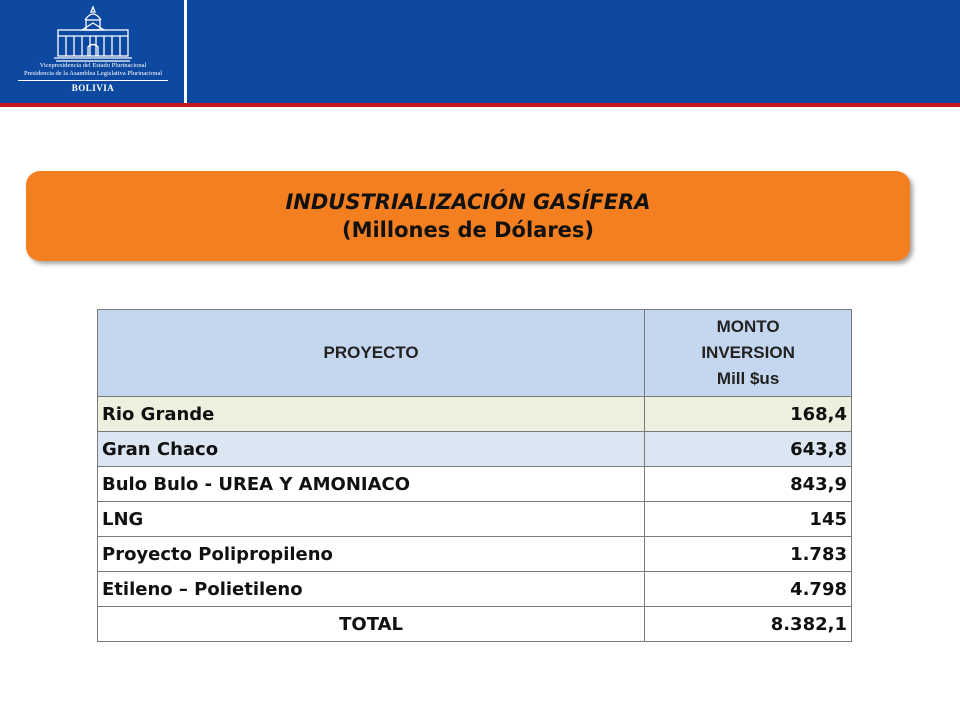 Image resolution: width=960 pixels, height=720 pixels. Describe the element at coordinates (93, 80) in the screenshot. I see `logo-divider` at that location.